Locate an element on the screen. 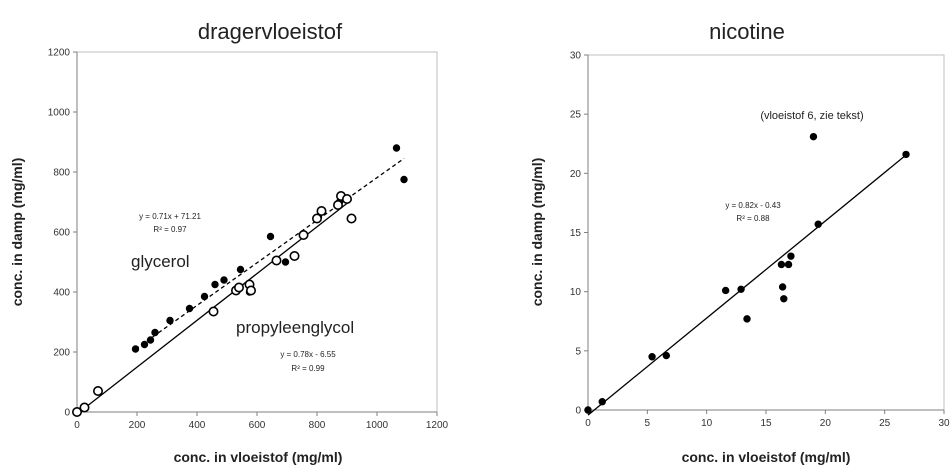 The image size is (952, 468). left-x-tick-label: 800 is located at coordinates (317, 425).